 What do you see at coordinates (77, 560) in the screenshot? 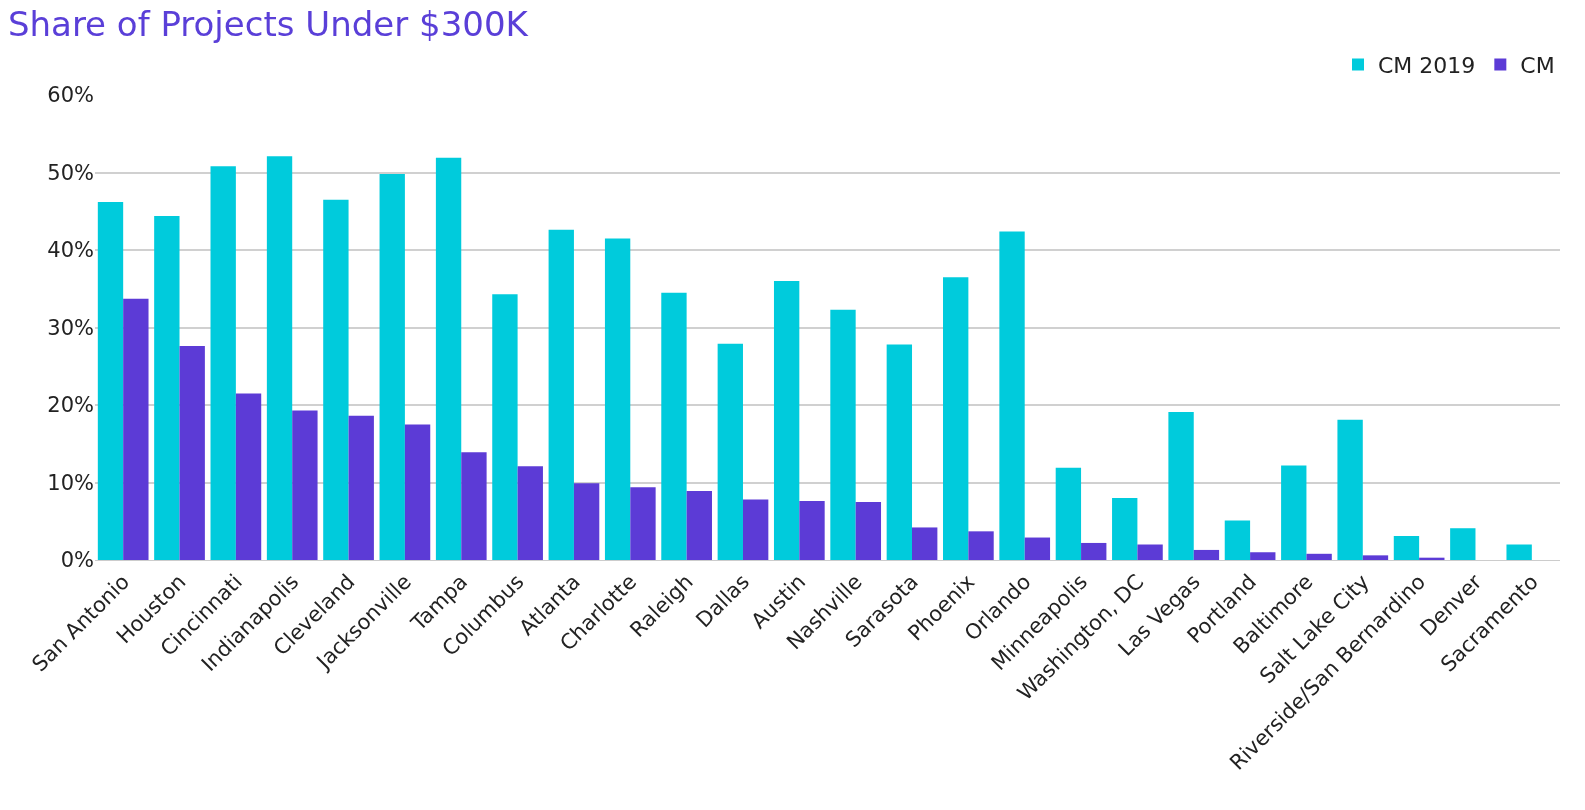
I see `y-tick-label: 0%` at bounding box center [77, 560].